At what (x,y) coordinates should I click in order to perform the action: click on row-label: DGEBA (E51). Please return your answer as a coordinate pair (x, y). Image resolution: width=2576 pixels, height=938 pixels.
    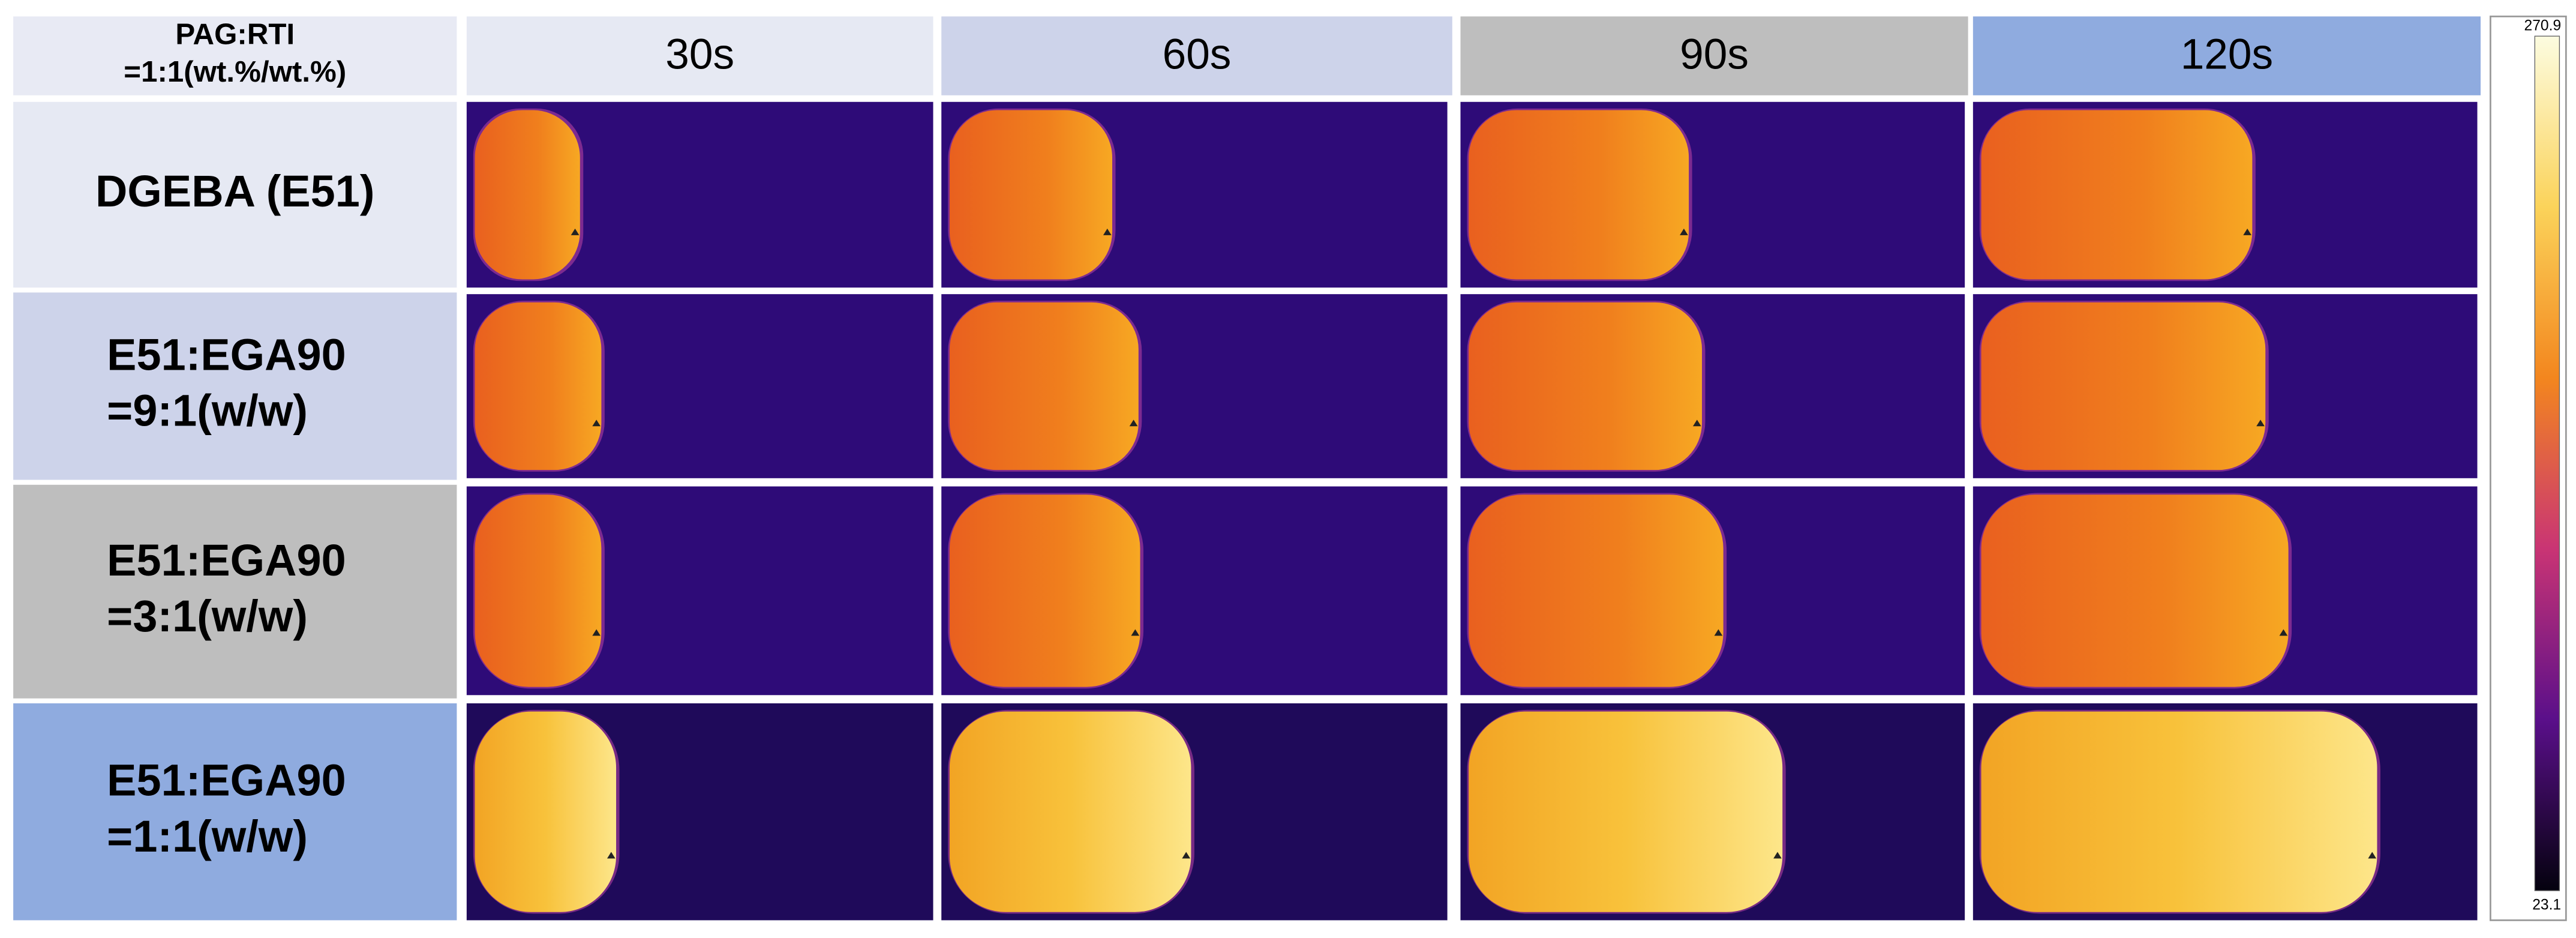
    Looking at the image, I should click on (235, 191).